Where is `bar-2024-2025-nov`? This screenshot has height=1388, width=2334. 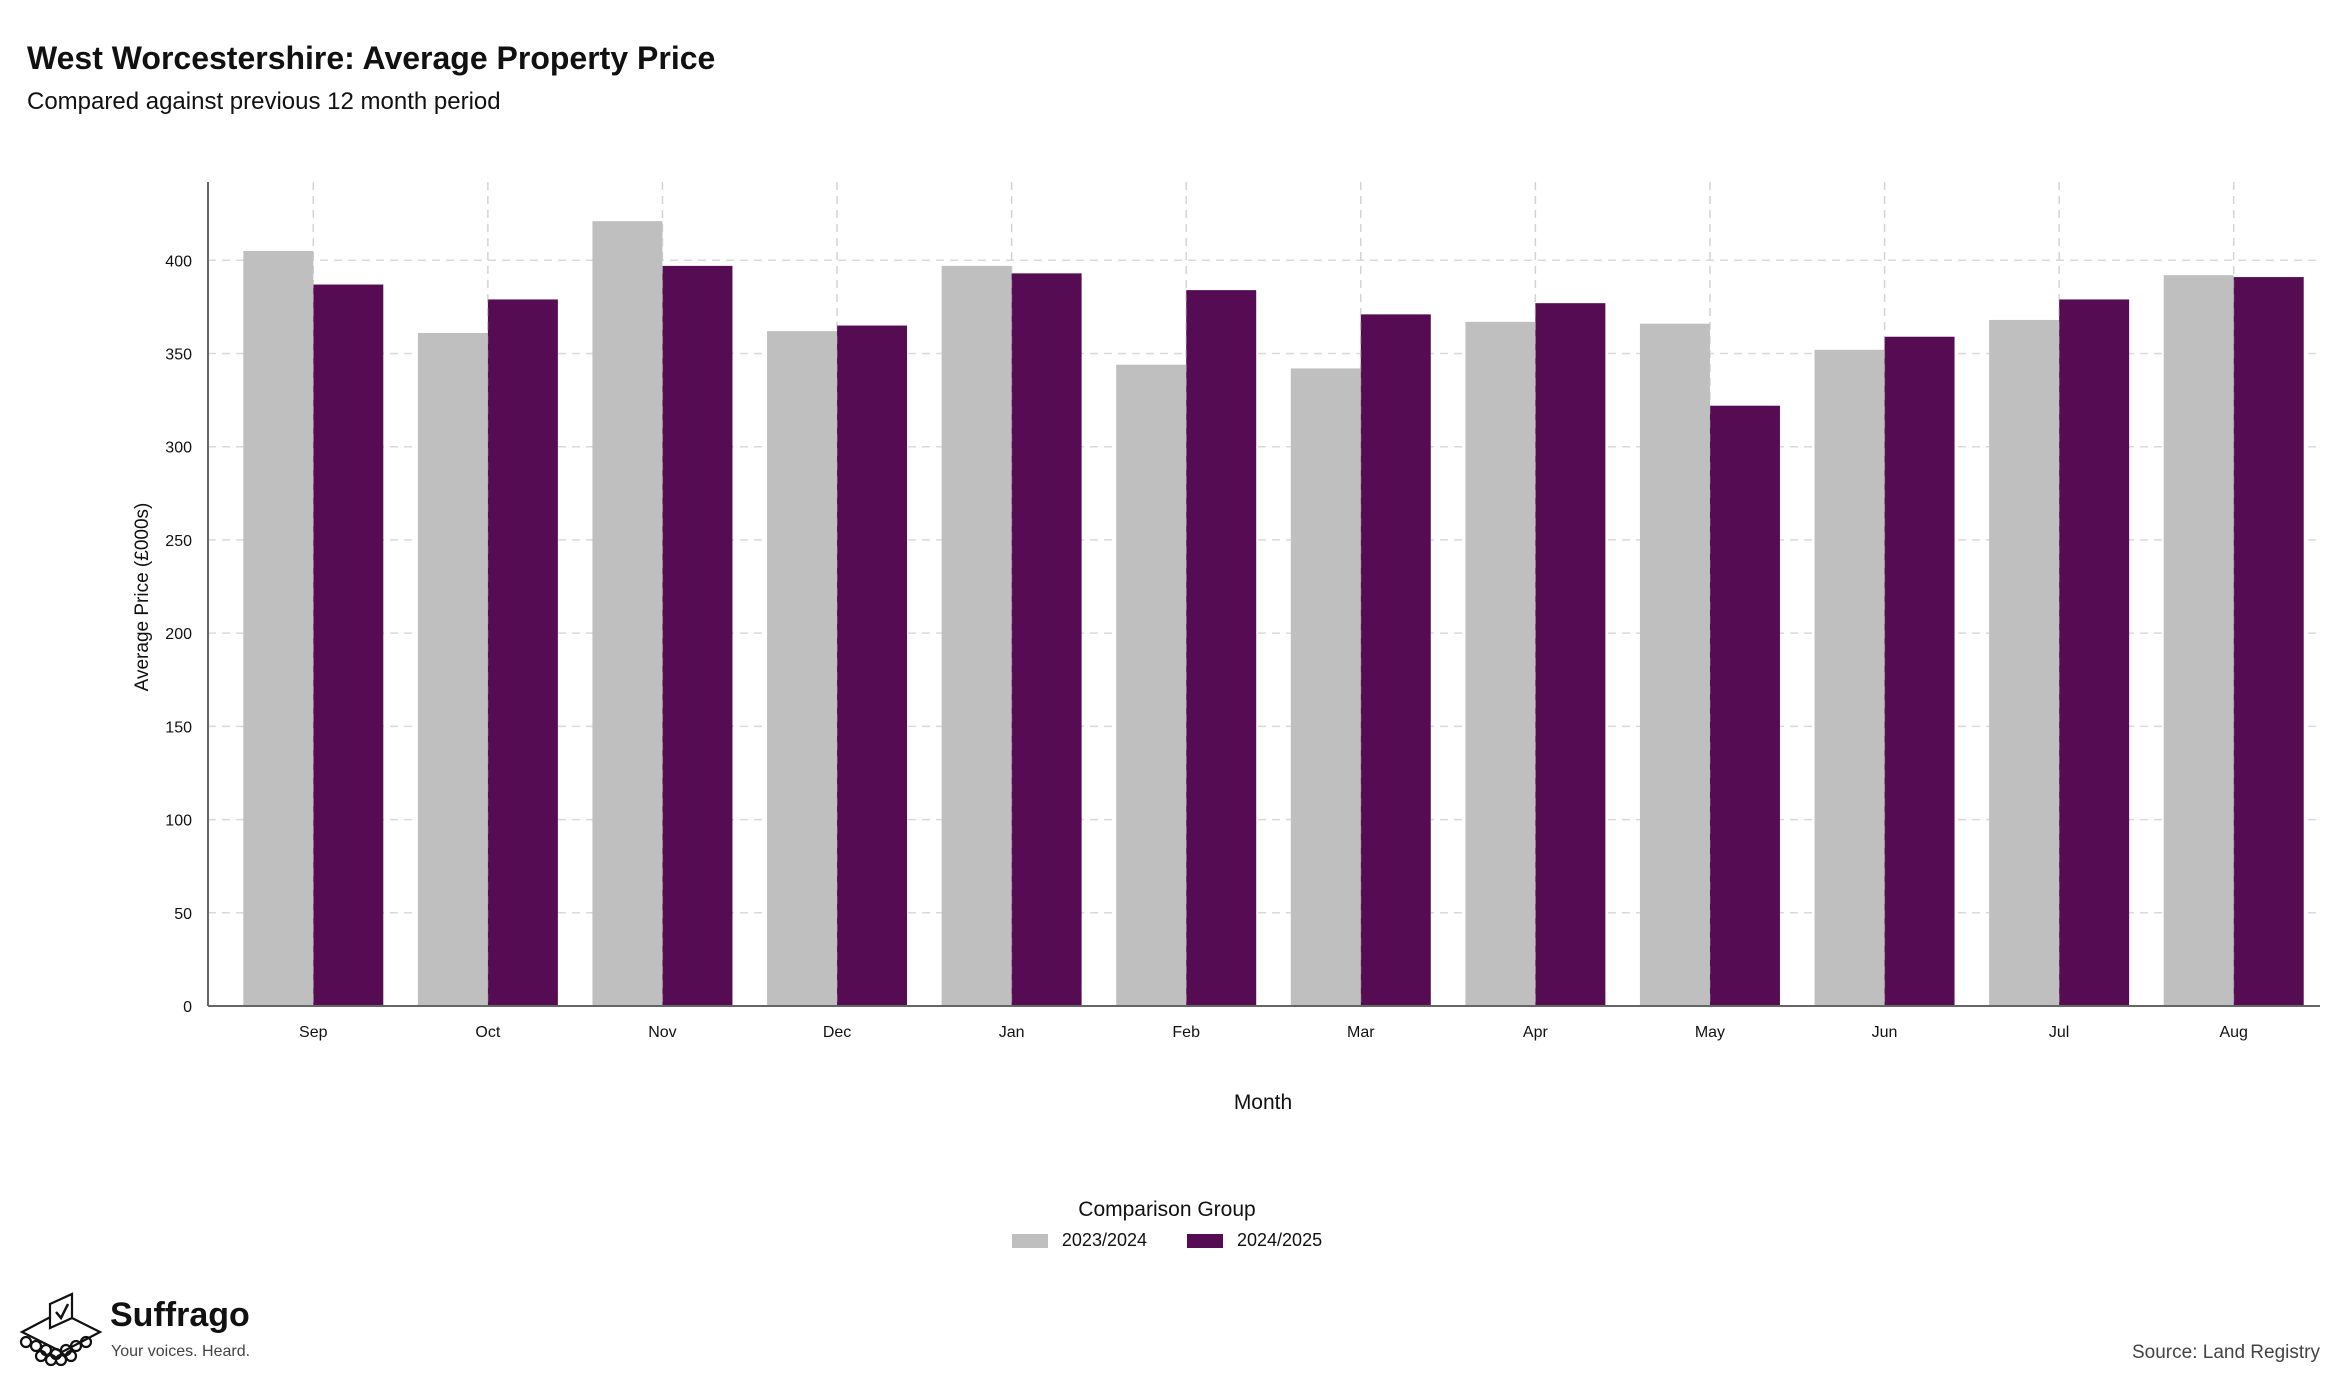 bar-2024-2025-nov is located at coordinates (697, 636).